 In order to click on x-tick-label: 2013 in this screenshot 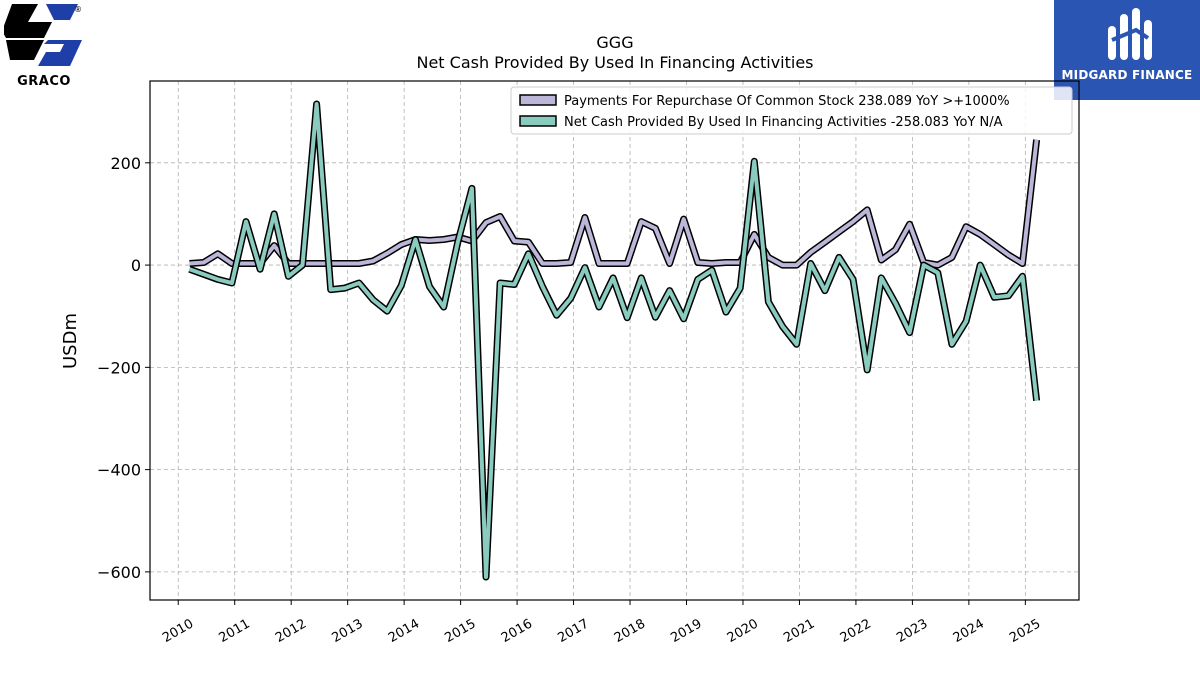, I will do `click(347, 631)`.